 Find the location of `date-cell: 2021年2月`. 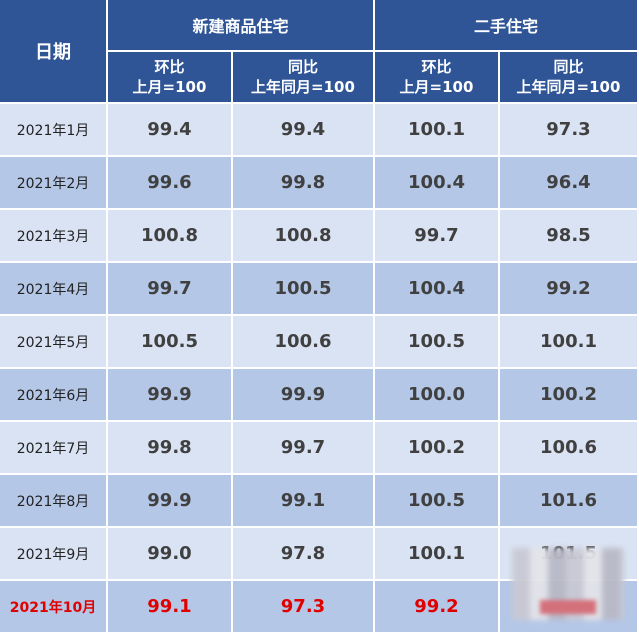

date-cell: 2021年2月 is located at coordinates (54, 183).